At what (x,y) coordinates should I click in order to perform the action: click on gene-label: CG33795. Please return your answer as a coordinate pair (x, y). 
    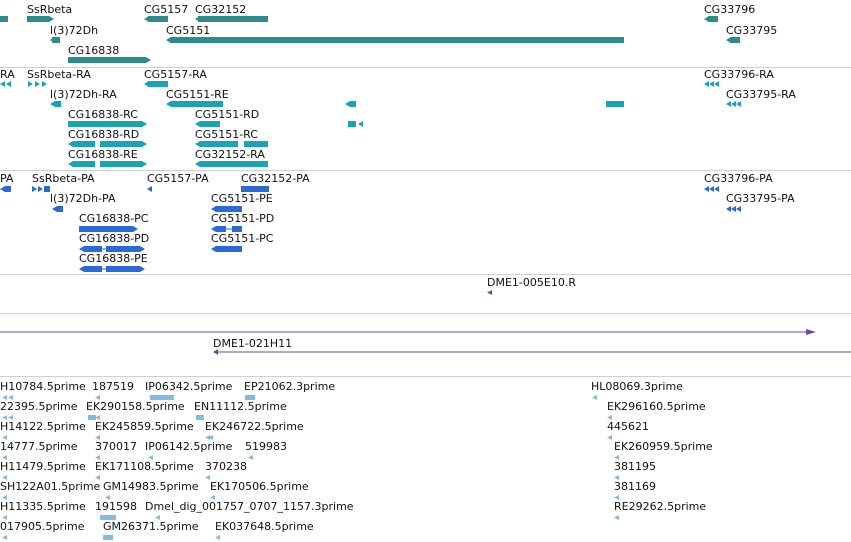
    Looking at the image, I should click on (752, 30).